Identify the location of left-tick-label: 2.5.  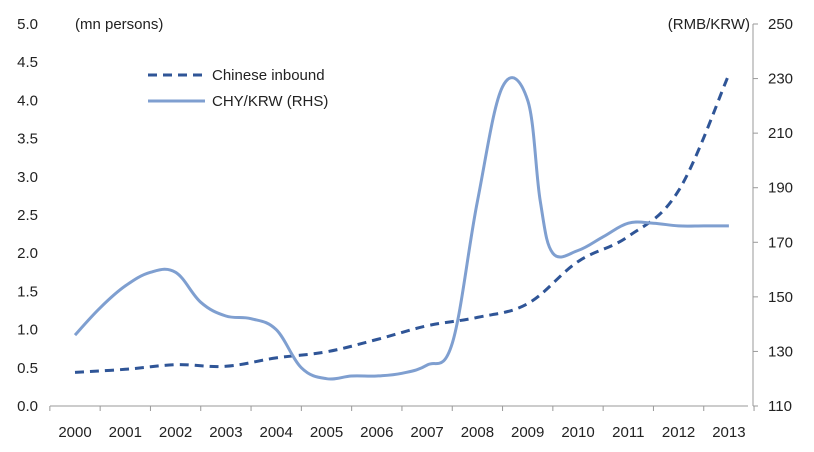
(27, 215).